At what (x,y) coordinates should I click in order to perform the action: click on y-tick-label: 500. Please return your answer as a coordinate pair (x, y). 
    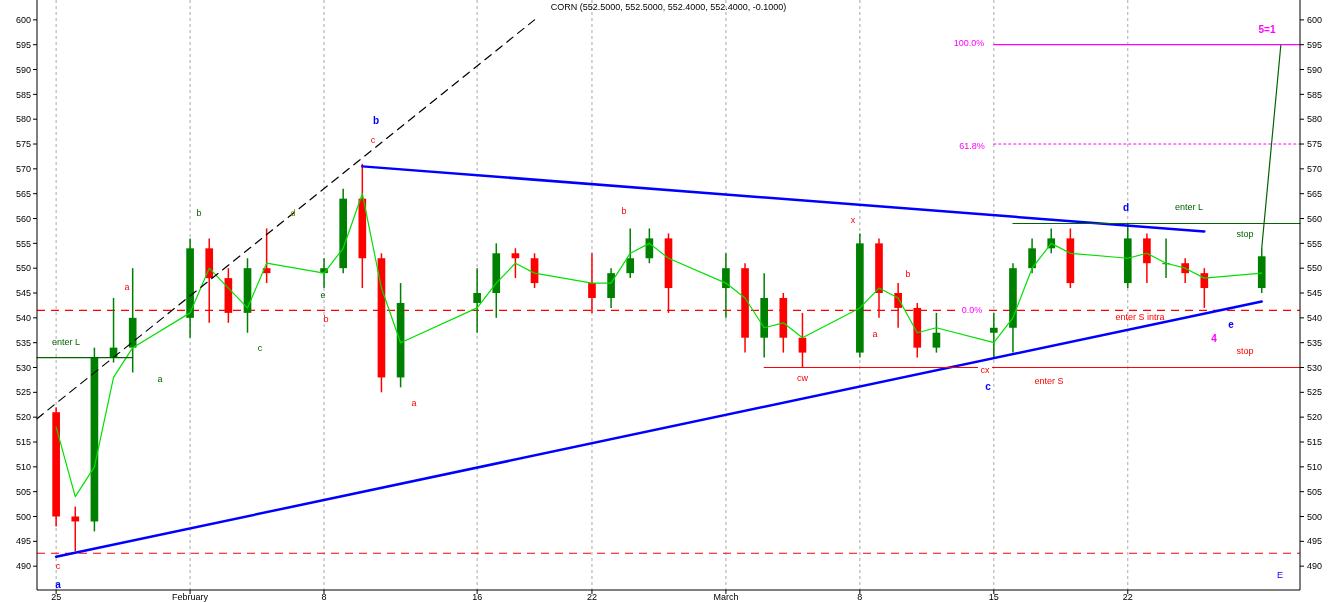
    Looking at the image, I should click on (23, 516).